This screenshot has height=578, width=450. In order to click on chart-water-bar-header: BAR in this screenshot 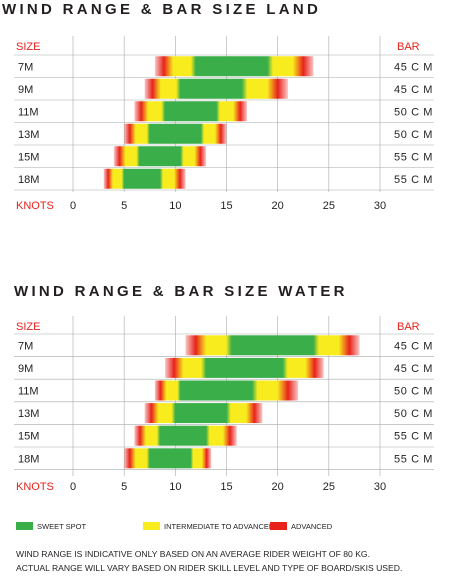, I will do `click(408, 327)`.